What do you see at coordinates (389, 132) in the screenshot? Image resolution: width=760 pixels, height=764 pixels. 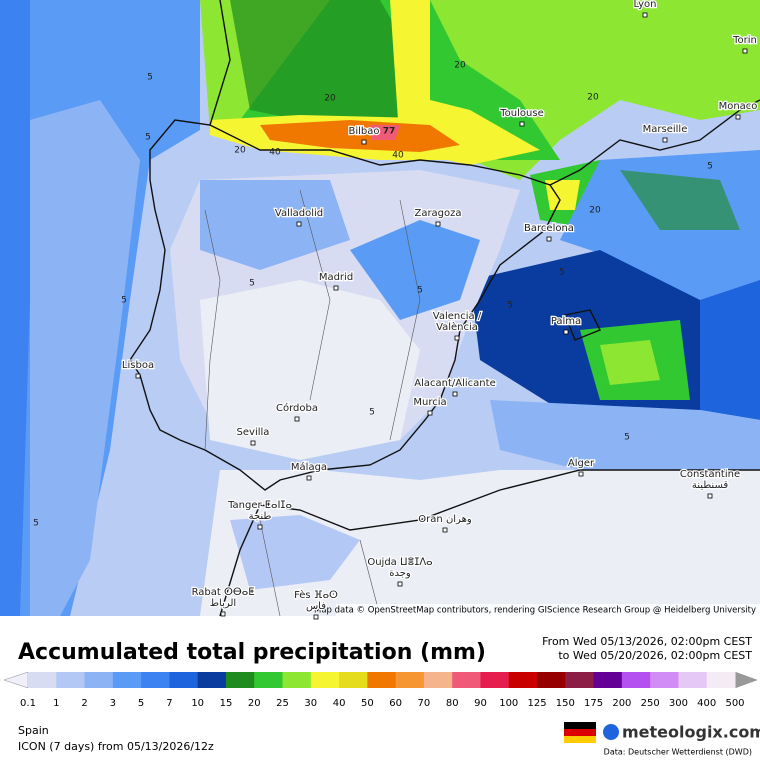 I see `contour-label: 77` at bounding box center [389, 132].